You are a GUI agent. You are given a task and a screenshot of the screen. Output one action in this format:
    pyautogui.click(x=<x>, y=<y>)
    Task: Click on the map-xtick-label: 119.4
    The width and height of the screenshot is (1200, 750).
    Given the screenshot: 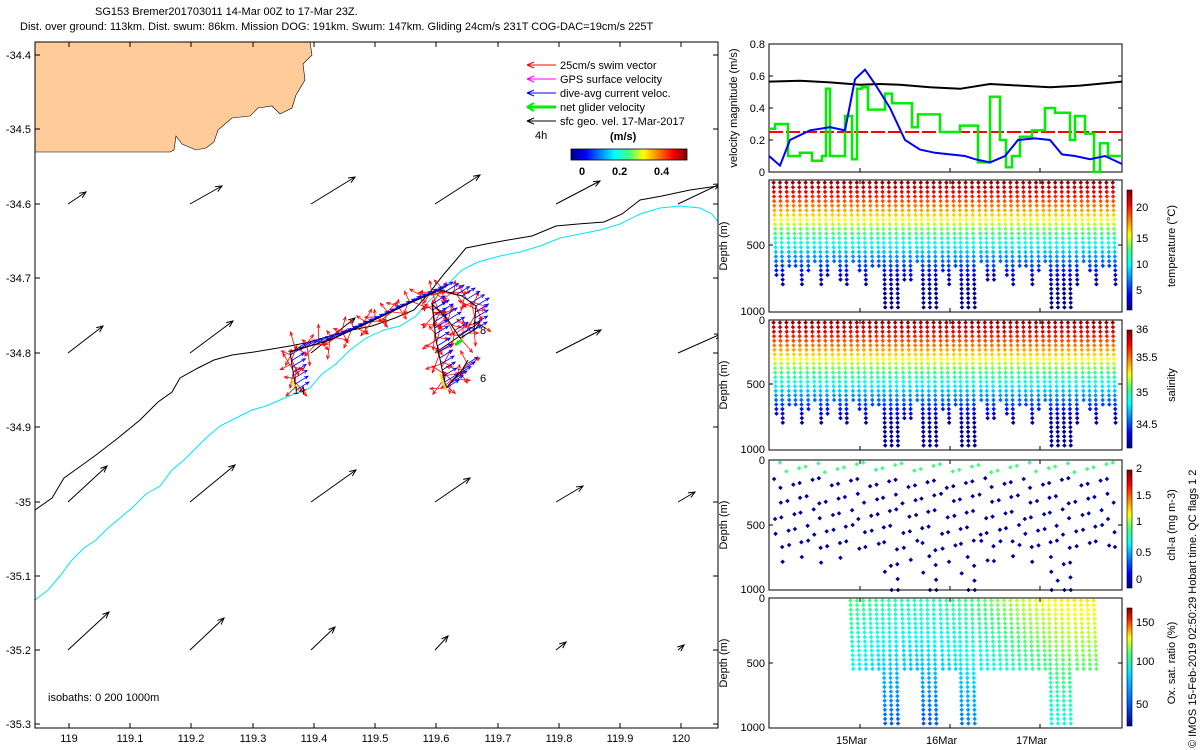 What is the action you would take?
    pyautogui.click(x=314, y=739)
    